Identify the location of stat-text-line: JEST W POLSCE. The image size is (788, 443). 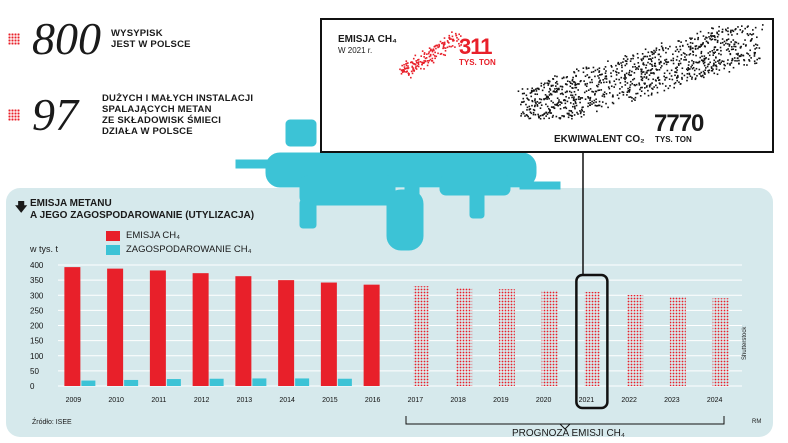
(151, 44).